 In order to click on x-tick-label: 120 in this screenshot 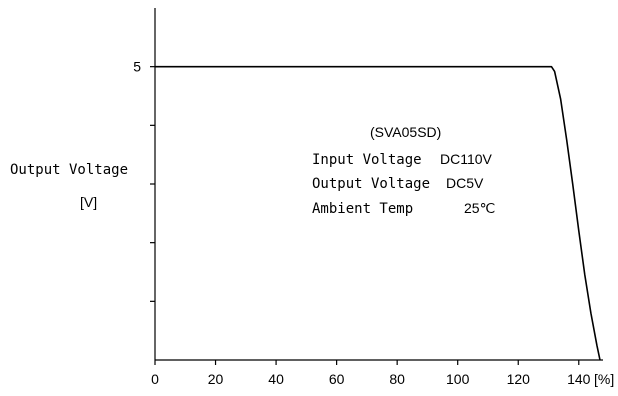, I will do `click(519, 379)`.